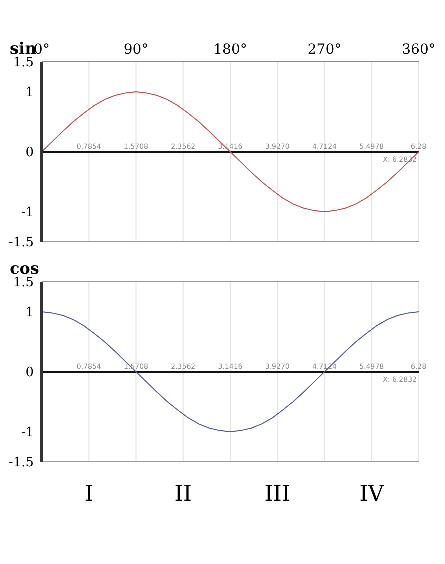 This screenshot has height=564, width=445. What do you see at coordinates (325, 50) in the screenshot?
I see `x-tick-label: 270°` at bounding box center [325, 50].